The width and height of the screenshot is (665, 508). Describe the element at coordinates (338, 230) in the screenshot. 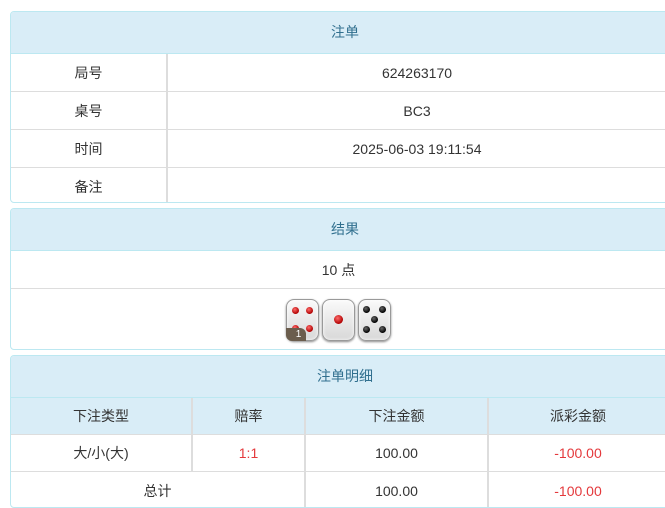

I see `result-panel-title: 结果` at that location.